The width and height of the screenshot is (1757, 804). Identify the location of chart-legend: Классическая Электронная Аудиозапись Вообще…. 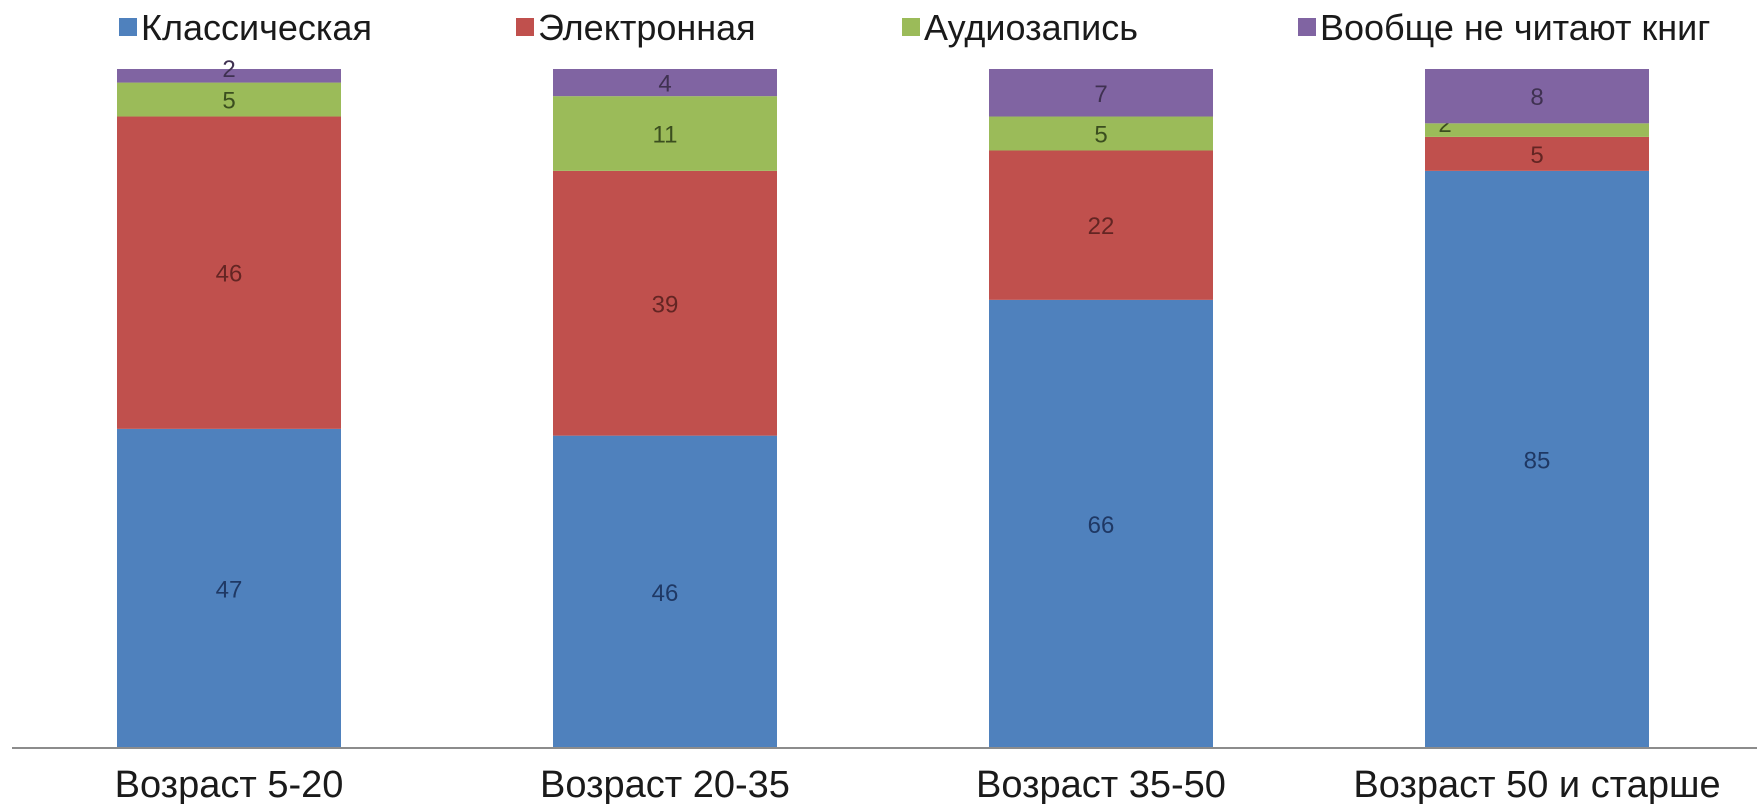
(914, 27).